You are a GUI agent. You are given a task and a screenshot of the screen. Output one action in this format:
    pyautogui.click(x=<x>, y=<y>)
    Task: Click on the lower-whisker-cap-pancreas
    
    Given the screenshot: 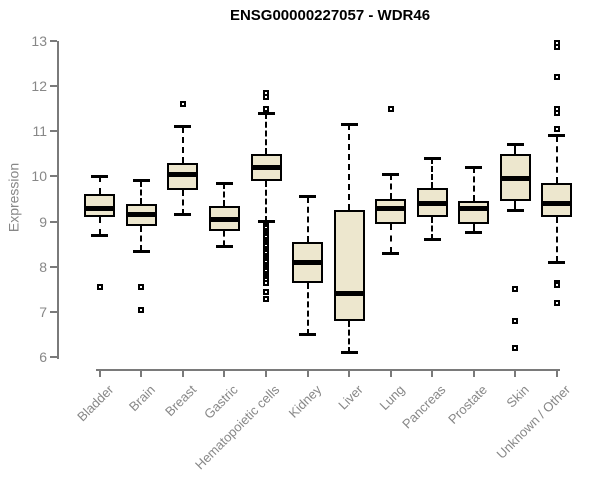 What is the action you would take?
    pyautogui.click(x=432, y=240)
    